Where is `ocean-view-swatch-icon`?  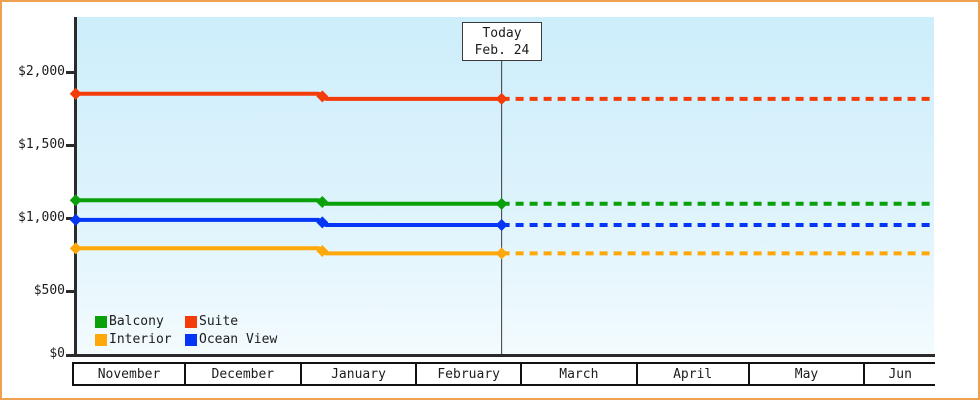 ocean-view-swatch-icon is located at coordinates (191, 339).